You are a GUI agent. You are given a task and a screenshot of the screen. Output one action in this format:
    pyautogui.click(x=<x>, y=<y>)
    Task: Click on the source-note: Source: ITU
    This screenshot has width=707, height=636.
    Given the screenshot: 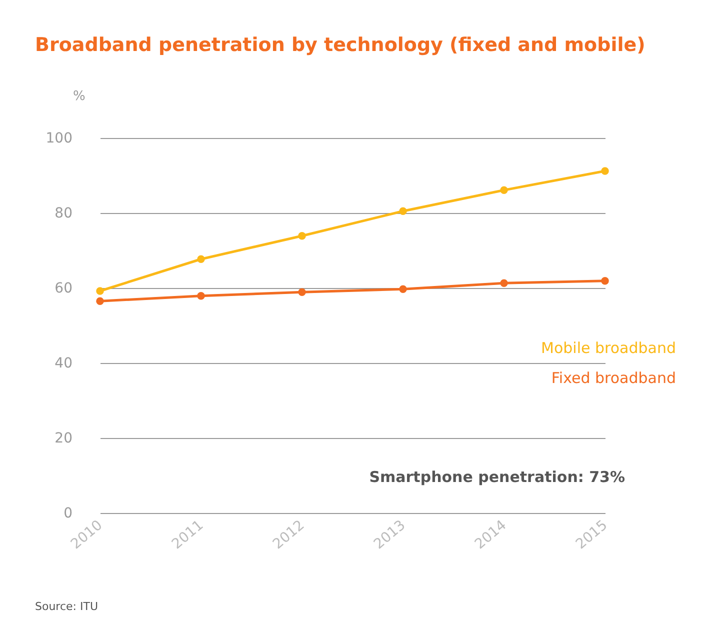 What is the action you would take?
    pyautogui.click(x=66, y=606)
    